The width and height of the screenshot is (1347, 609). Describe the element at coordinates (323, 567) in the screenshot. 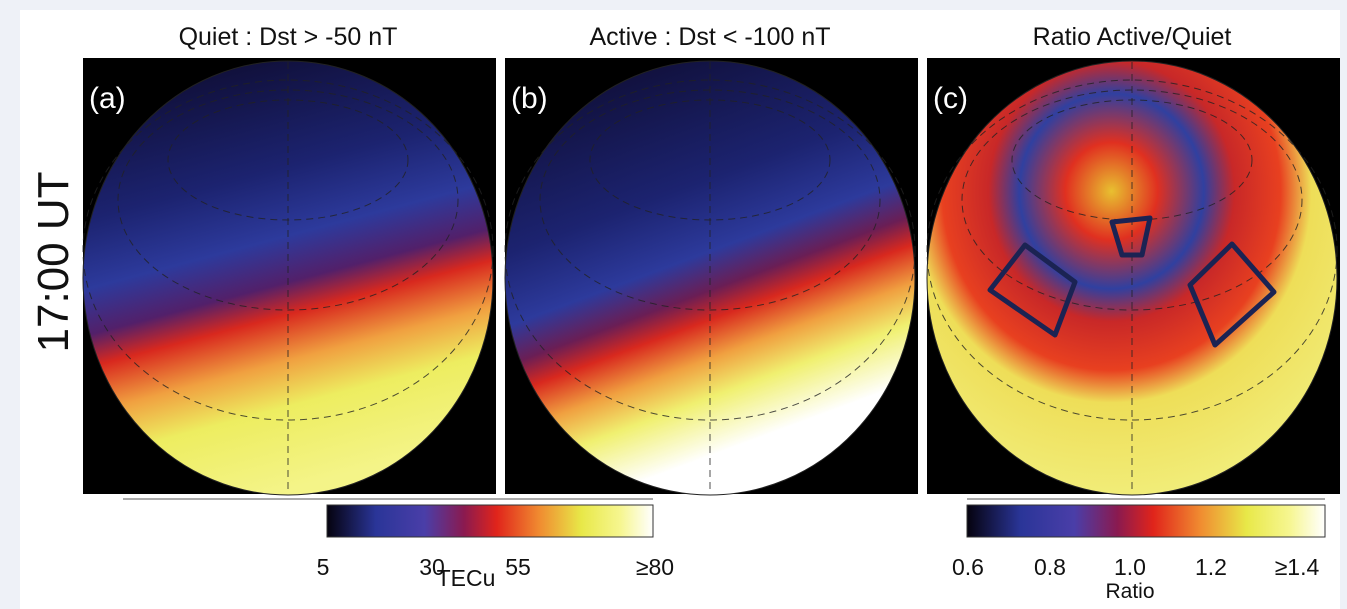

I see `colorbar-tick-label: 5` at that location.